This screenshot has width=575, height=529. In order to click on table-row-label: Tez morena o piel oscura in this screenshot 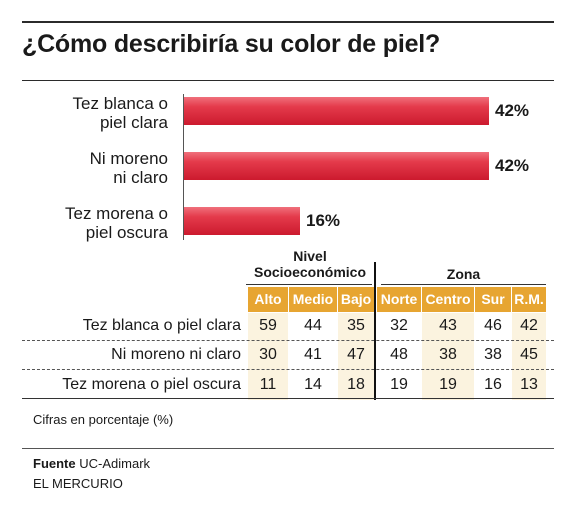, I will do `click(151, 384)`.